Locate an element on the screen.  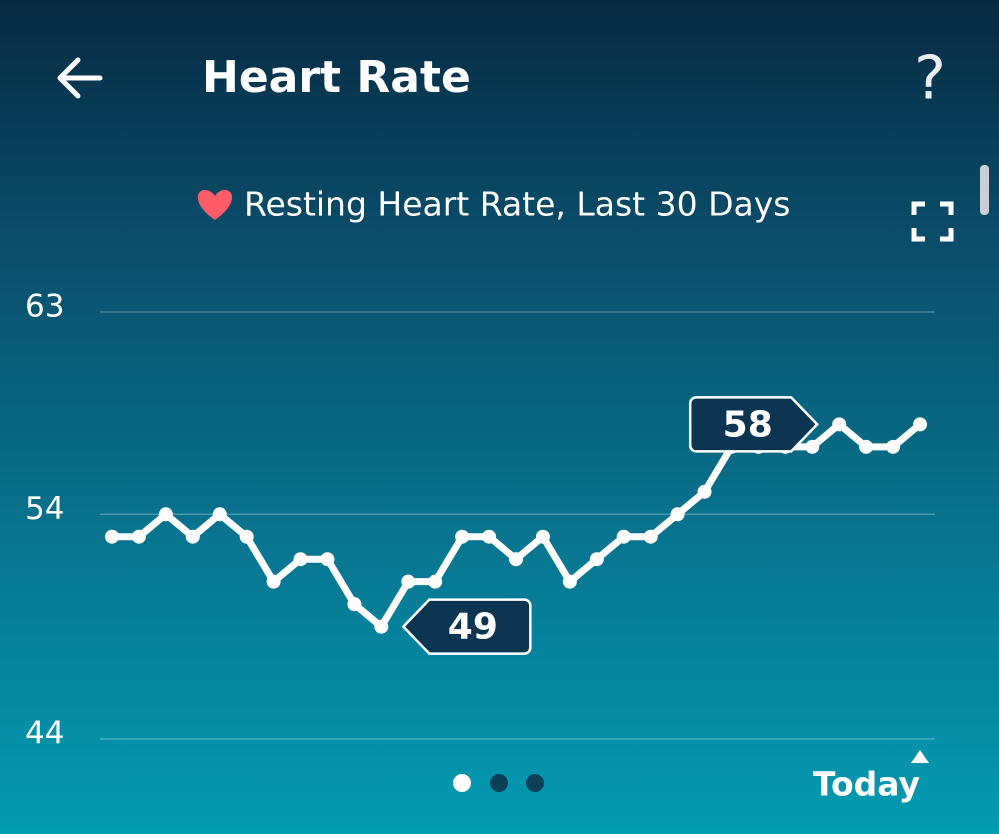
back-button is located at coordinates (80, 78).